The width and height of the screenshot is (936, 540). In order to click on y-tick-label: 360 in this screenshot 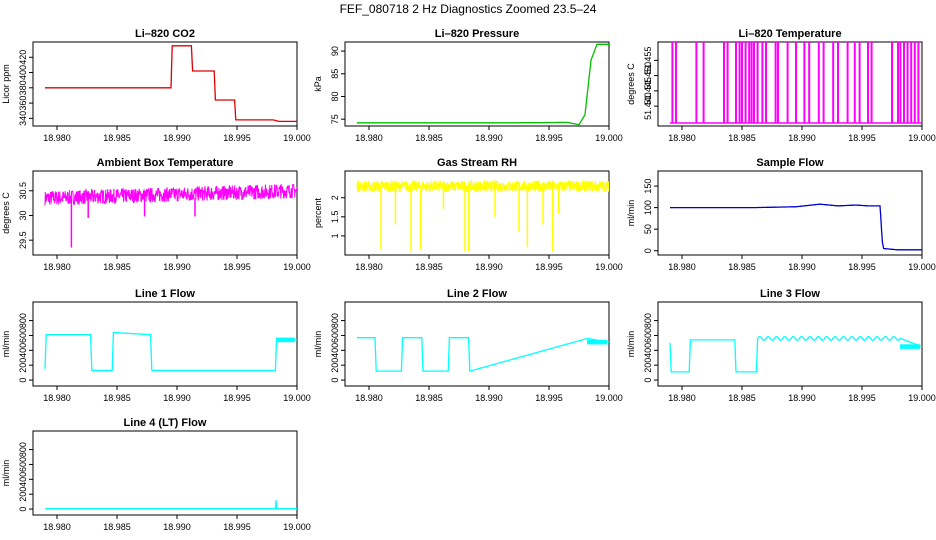, I will do `click(23, 103)`.